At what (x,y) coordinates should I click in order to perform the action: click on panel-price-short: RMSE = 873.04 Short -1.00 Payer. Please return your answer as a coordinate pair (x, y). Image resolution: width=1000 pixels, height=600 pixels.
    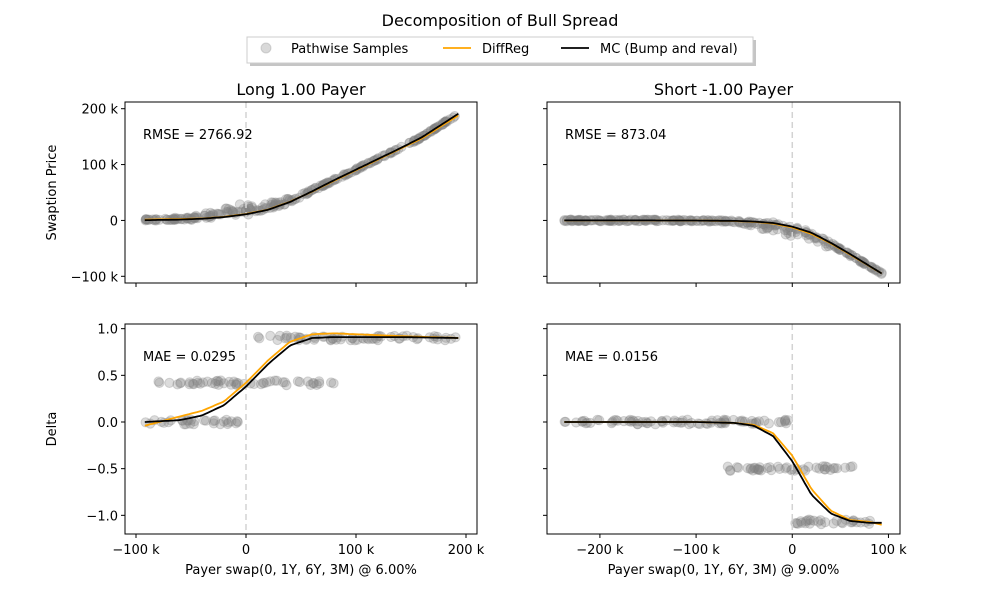
    Looking at the image, I should click on (722, 183).